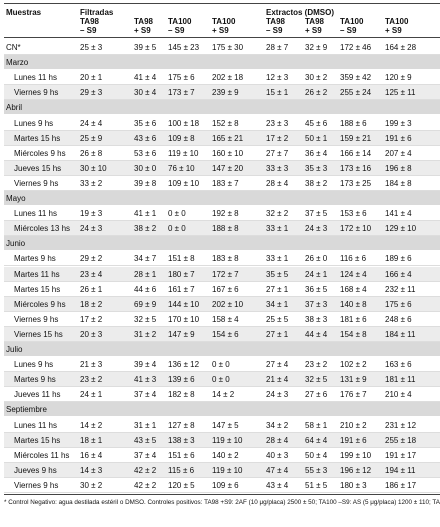 The height and width of the screenshot is (527, 440). What do you see at coordinates (228, 153) in the screenshot?
I see `cell: 160 ± 10` at bounding box center [228, 153].